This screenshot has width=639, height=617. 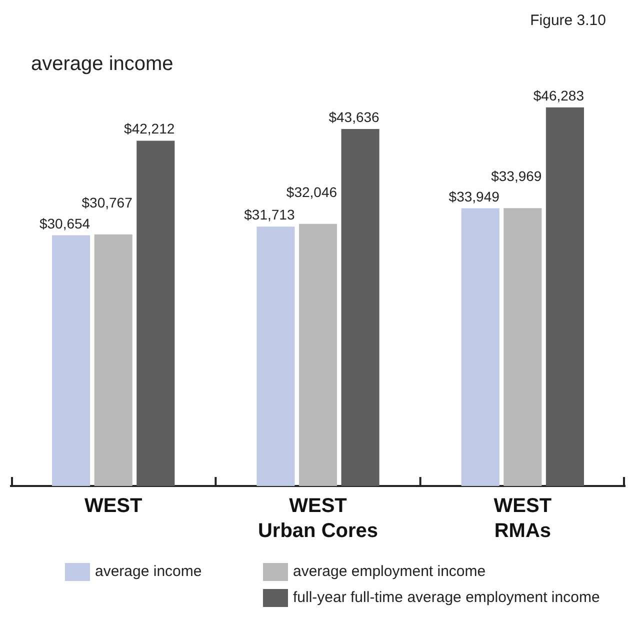 I want to click on data-label: $42,212, so click(x=149, y=128).